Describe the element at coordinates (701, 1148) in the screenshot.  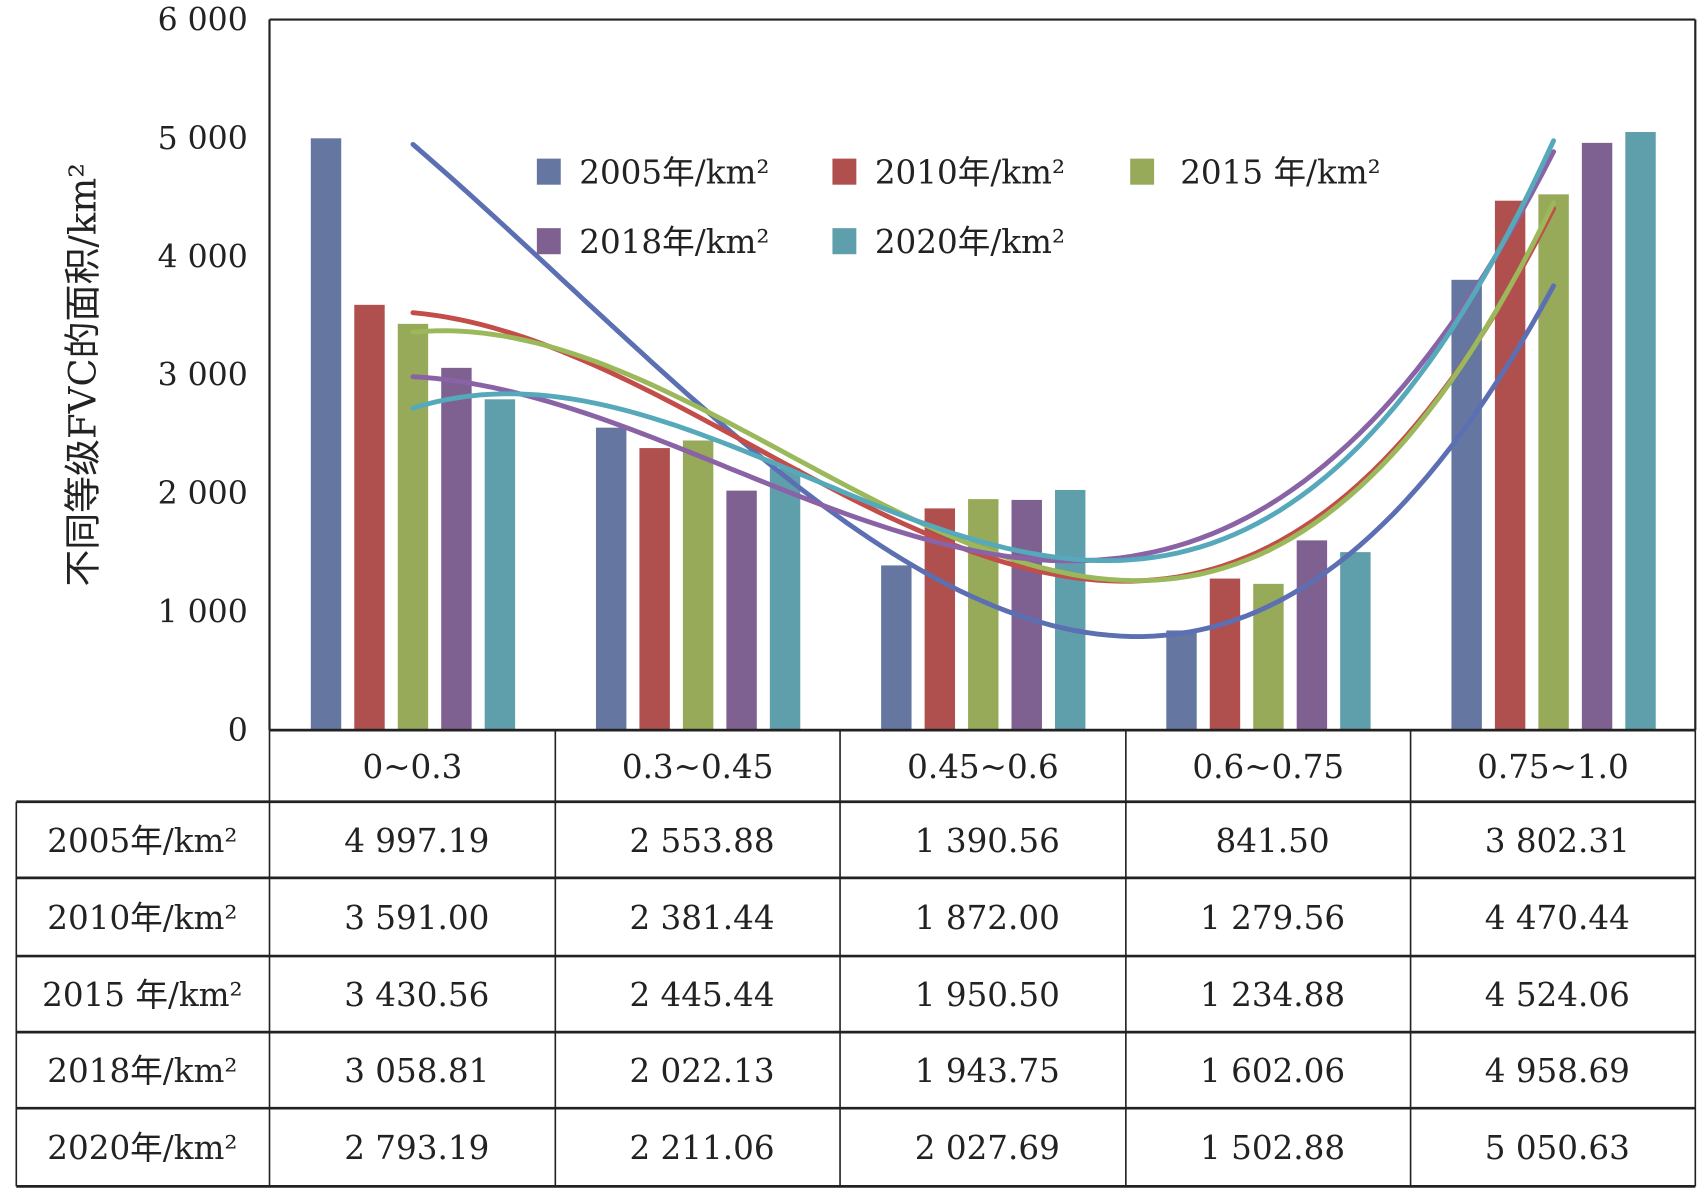
I see `table-cell-value: 2 211.06` at that location.